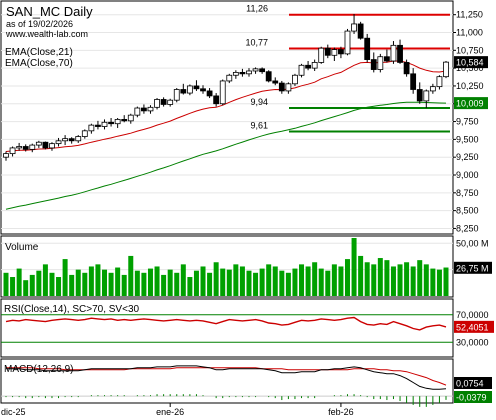  Describe the element at coordinates (467, 175) in the screenshot. I see `price-tick-label: 9,000` at that location.